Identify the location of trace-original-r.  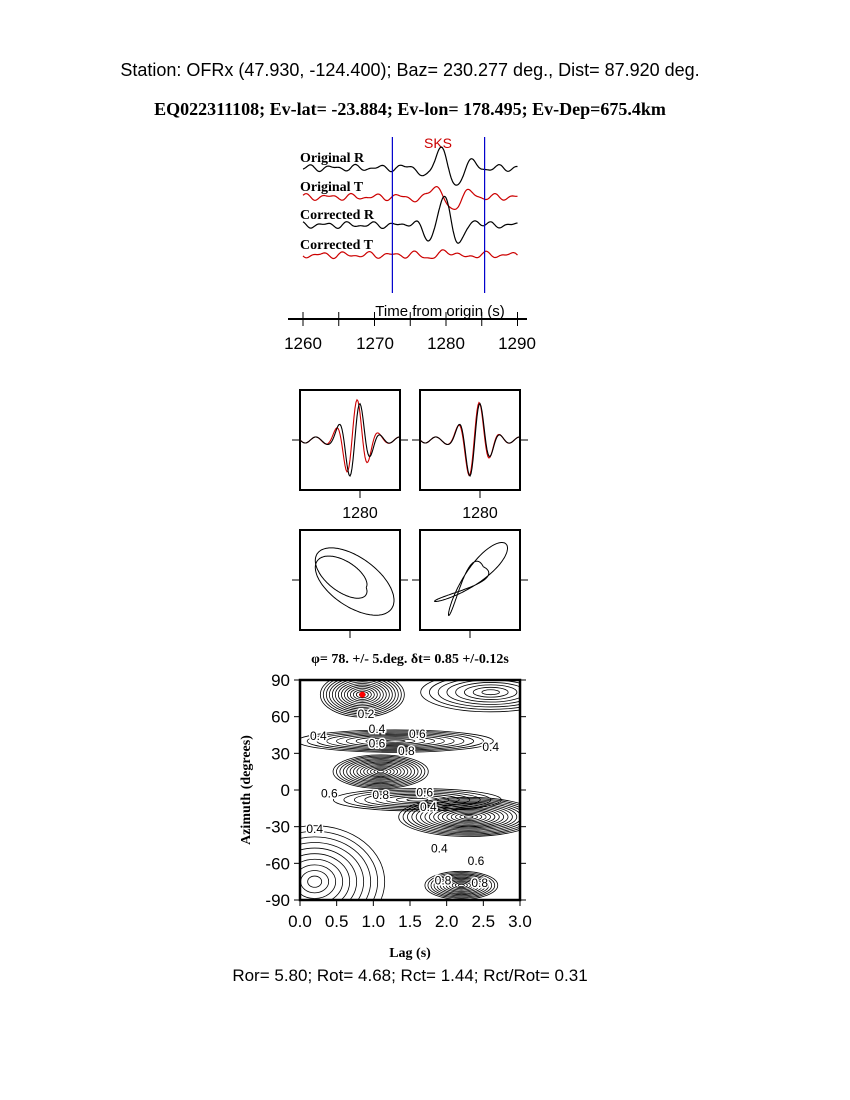
(410, 166).